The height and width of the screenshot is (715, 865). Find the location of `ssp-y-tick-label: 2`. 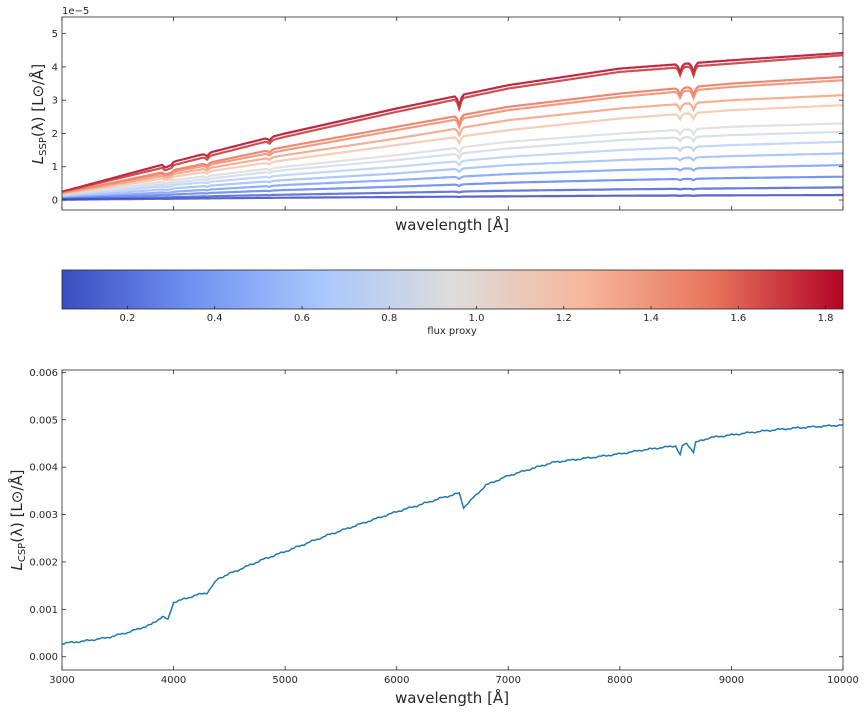

ssp-y-tick-label: 2 is located at coordinates (55, 134).